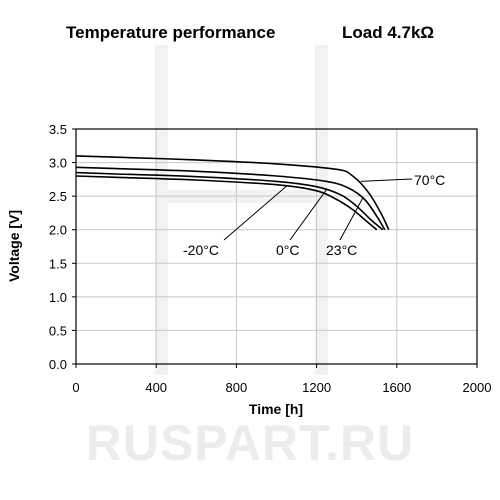 This screenshot has height=500, width=500. What do you see at coordinates (14, 246) in the screenshot?
I see `y-axis-title: Voltage [V]` at bounding box center [14, 246].